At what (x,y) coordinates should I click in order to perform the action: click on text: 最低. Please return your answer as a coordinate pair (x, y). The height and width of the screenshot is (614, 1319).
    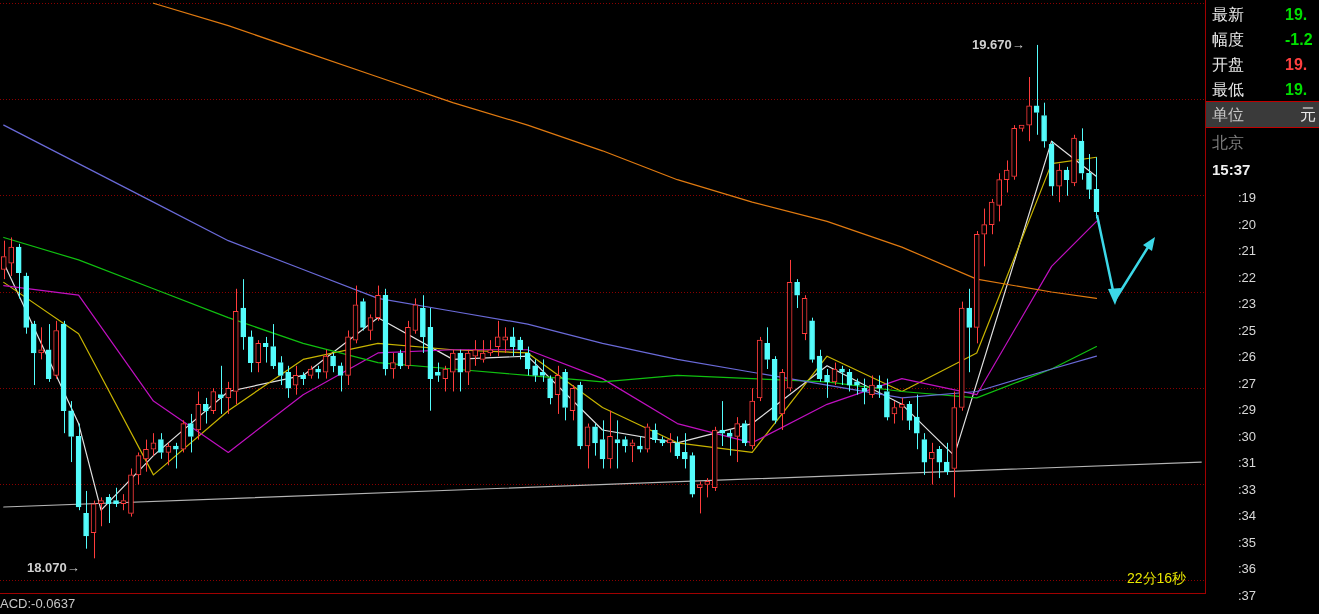
    Looking at the image, I should click on (1228, 90).